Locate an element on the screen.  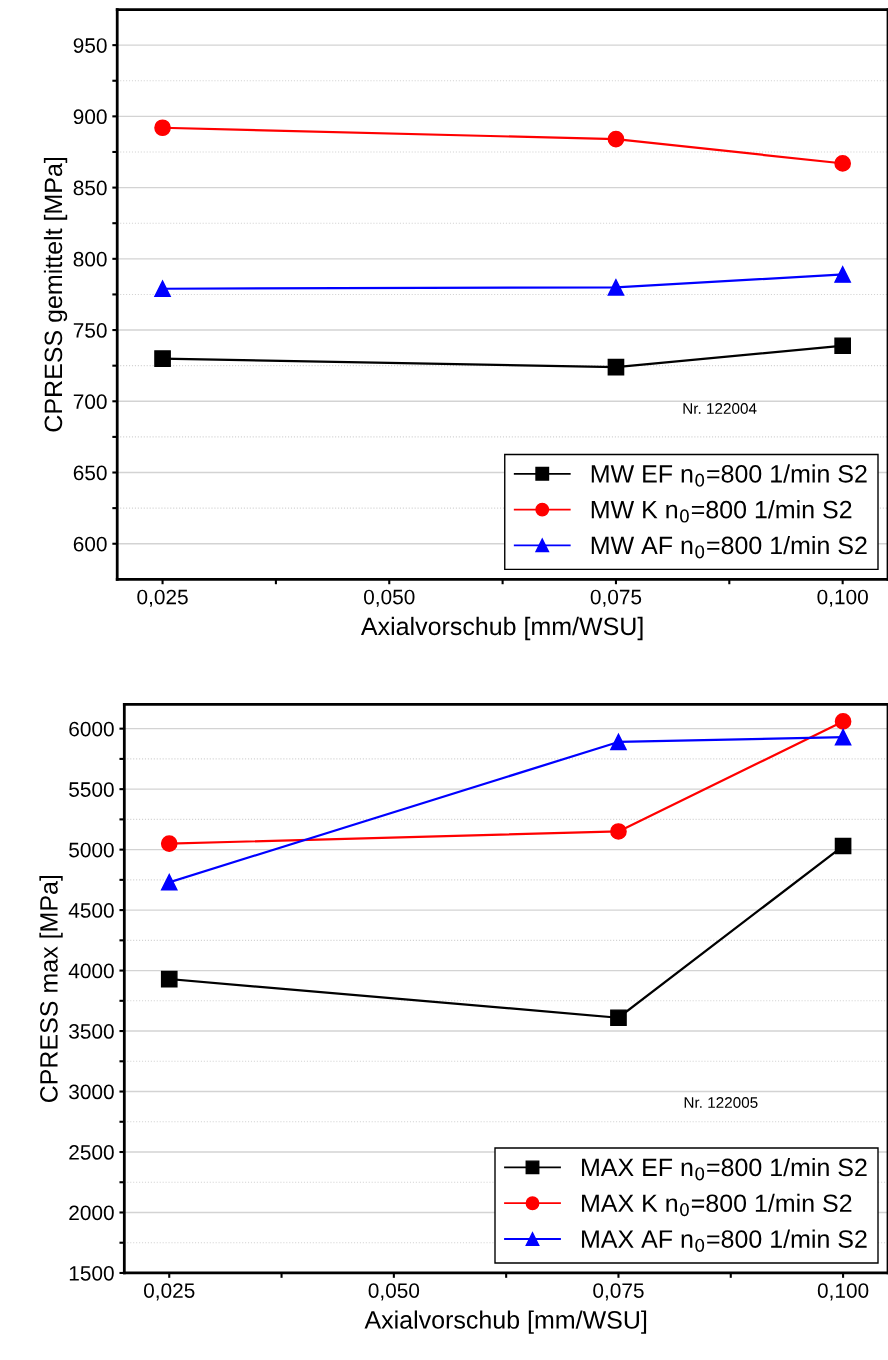
y-tick-label: 5000 is located at coordinates (91, 850).